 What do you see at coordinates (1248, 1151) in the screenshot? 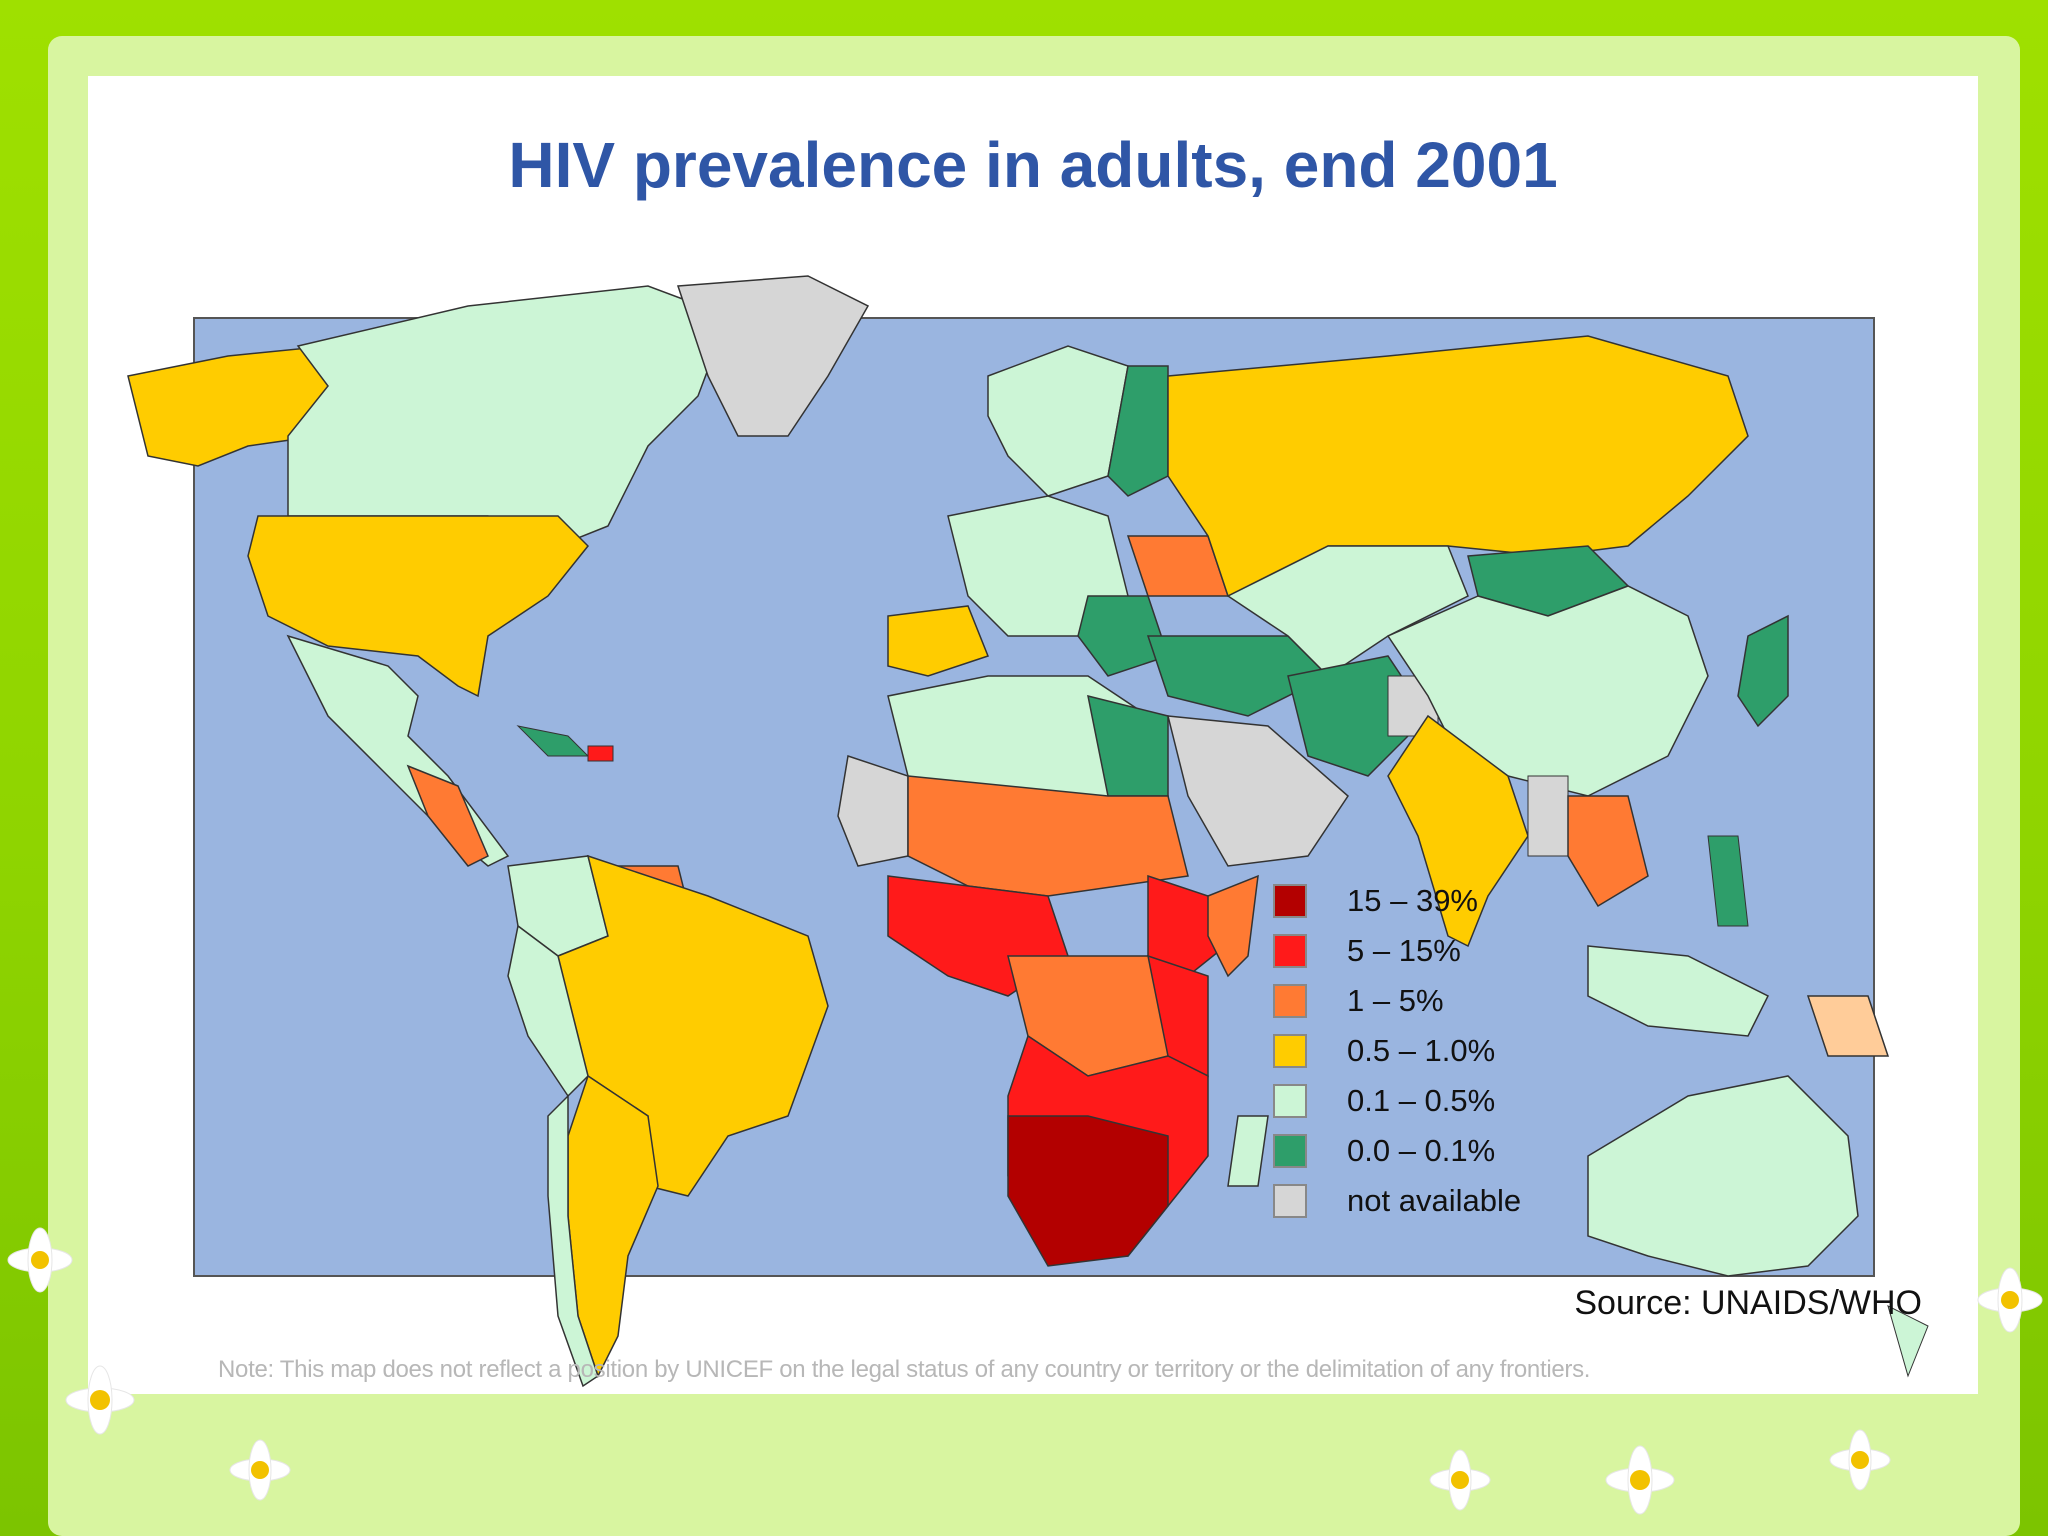
I see `region-madagascar` at bounding box center [1248, 1151].